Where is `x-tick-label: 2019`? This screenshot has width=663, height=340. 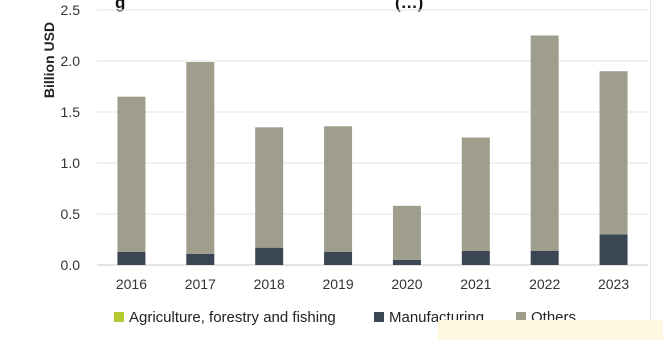 x-tick-label: 2019 is located at coordinates (337, 284).